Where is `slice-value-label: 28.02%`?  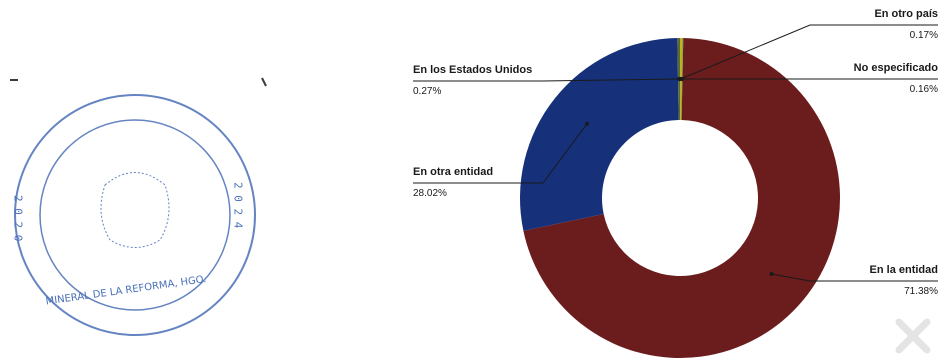 slice-value-label: 28.02% is located at coordinates (430, 193).